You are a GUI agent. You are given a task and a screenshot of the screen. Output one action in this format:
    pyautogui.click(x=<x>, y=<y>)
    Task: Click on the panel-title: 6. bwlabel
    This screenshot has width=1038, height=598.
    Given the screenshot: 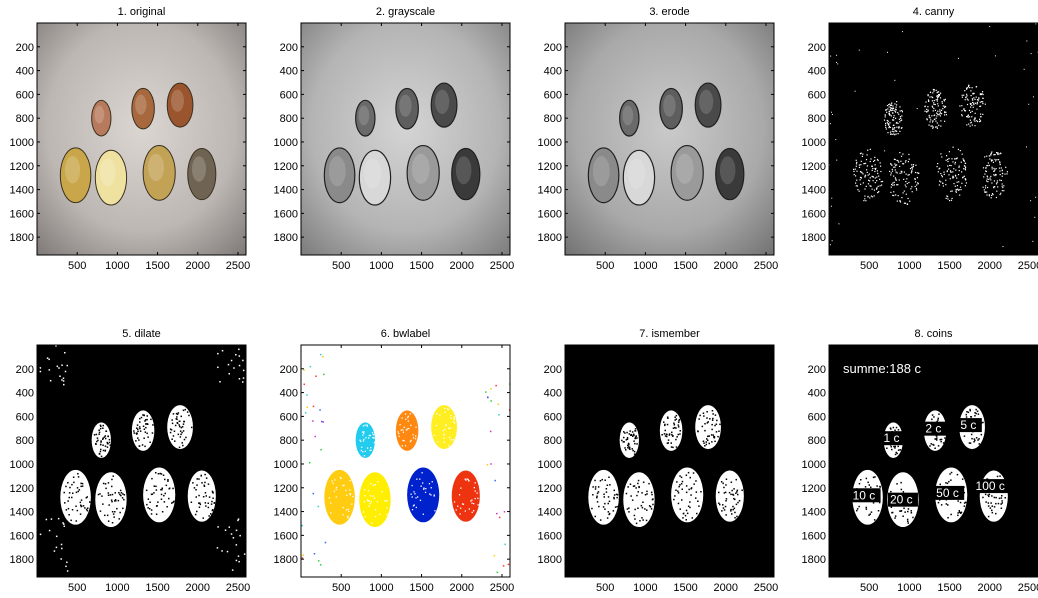 What is the action you would take?
    pyautogui.click(x=406, y=334)
    